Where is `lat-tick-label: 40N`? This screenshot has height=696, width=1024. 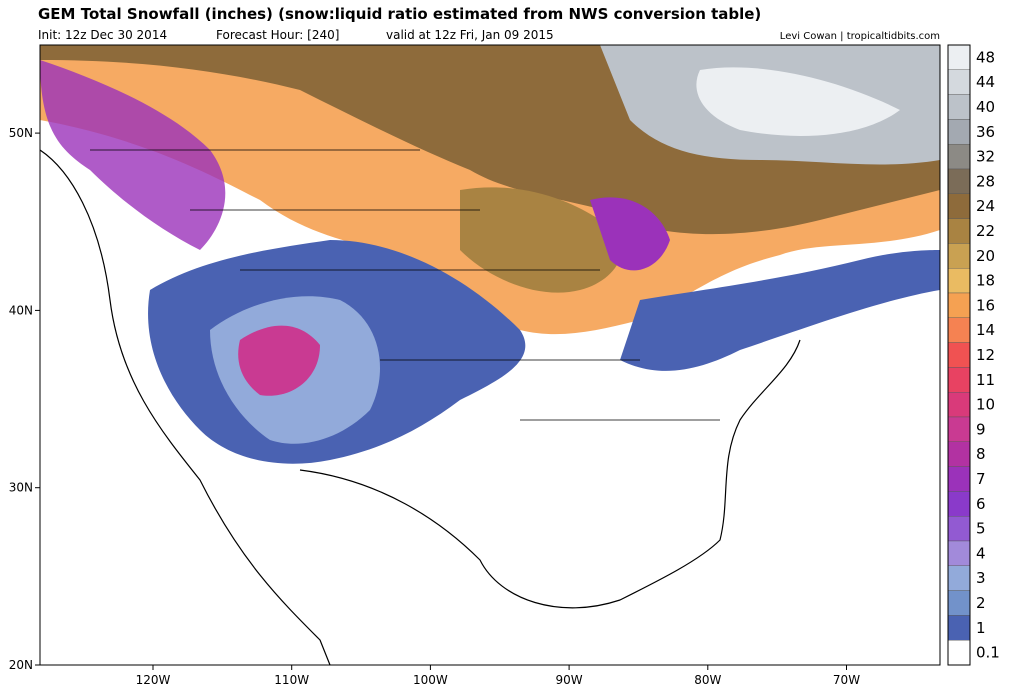
lat-tick-label: 40N is located at coordinates (21, 310).